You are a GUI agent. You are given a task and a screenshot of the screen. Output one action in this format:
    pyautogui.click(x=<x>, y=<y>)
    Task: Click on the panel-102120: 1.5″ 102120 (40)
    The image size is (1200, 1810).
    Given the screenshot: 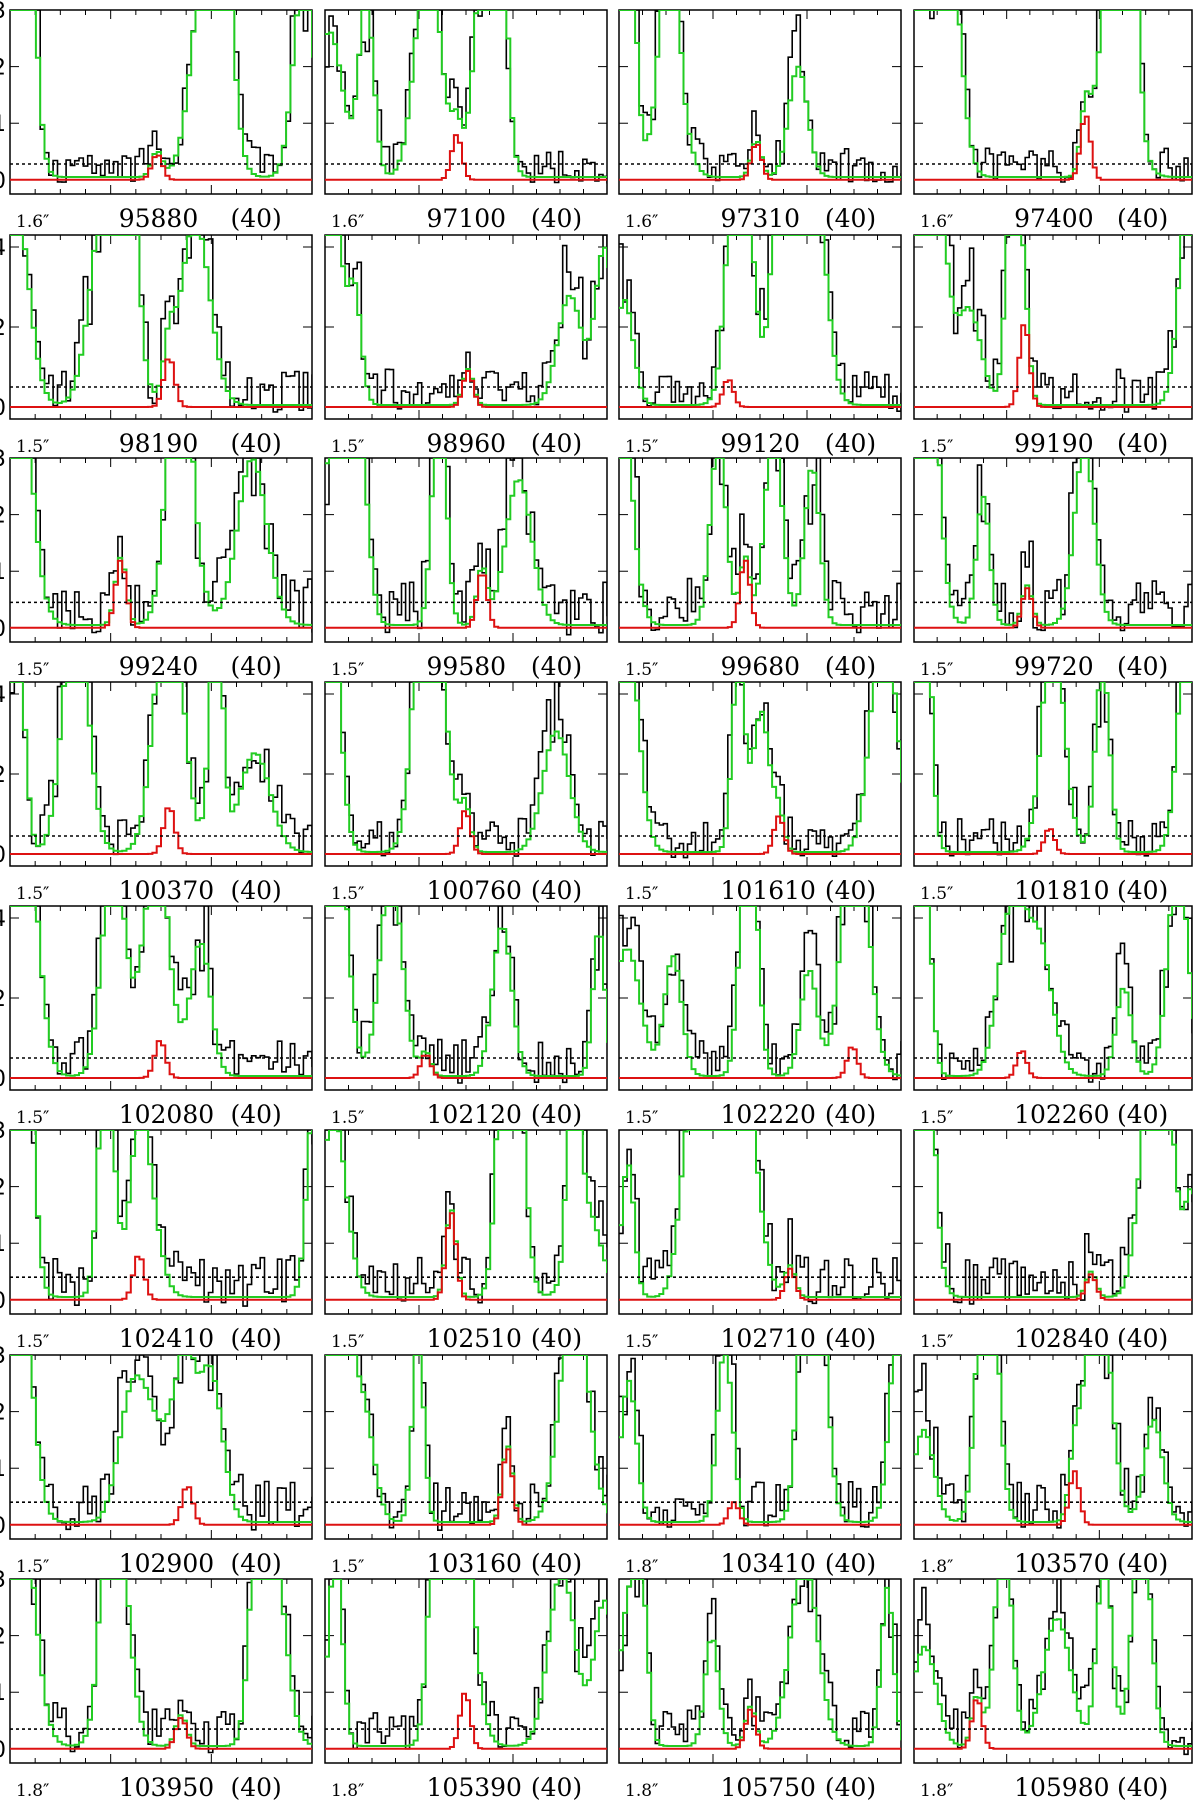 What is the action you would take?
    pyautogui.click(x=466, y=1017)
    